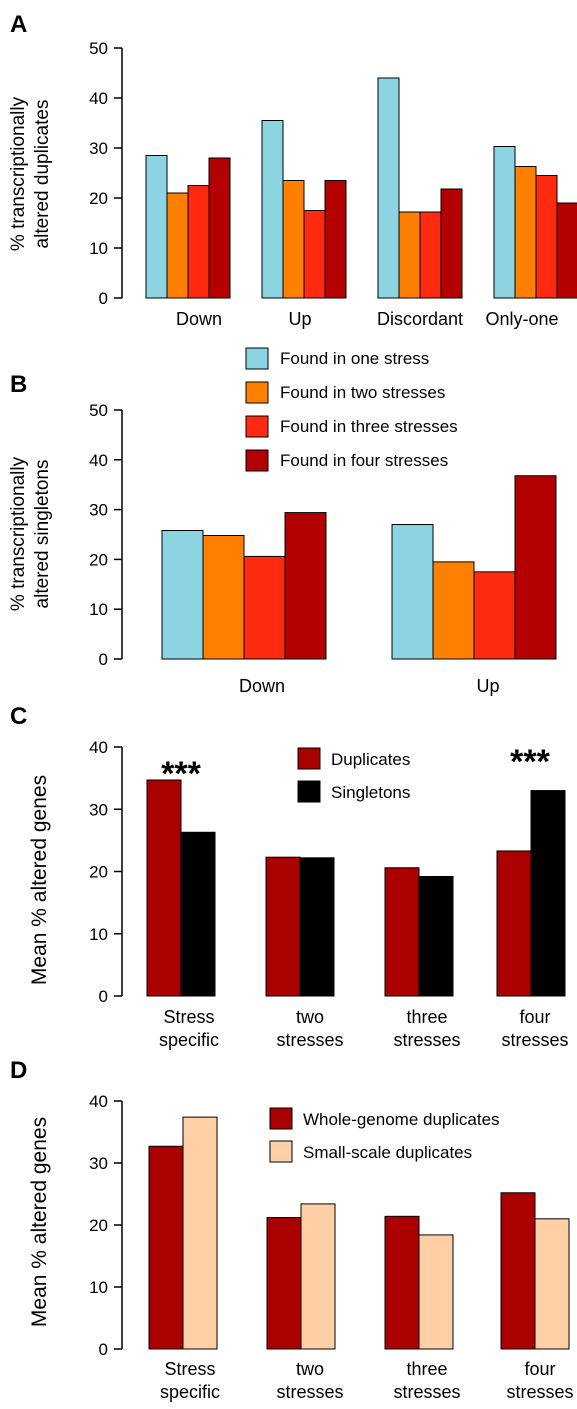  What do you see at coordinates (18, 24) in the screenshot?
I see `panel-label-a: A` at bounding box center [18, 24].